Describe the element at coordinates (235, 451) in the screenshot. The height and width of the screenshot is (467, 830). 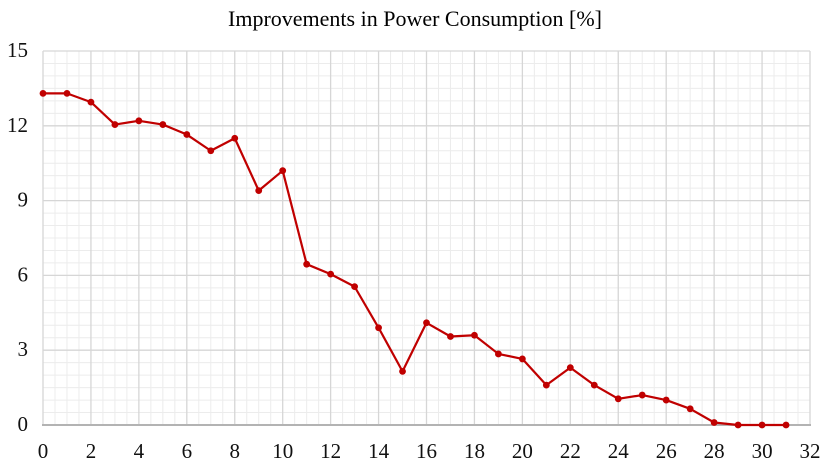
I see `x-tick-label: 8` at that location.